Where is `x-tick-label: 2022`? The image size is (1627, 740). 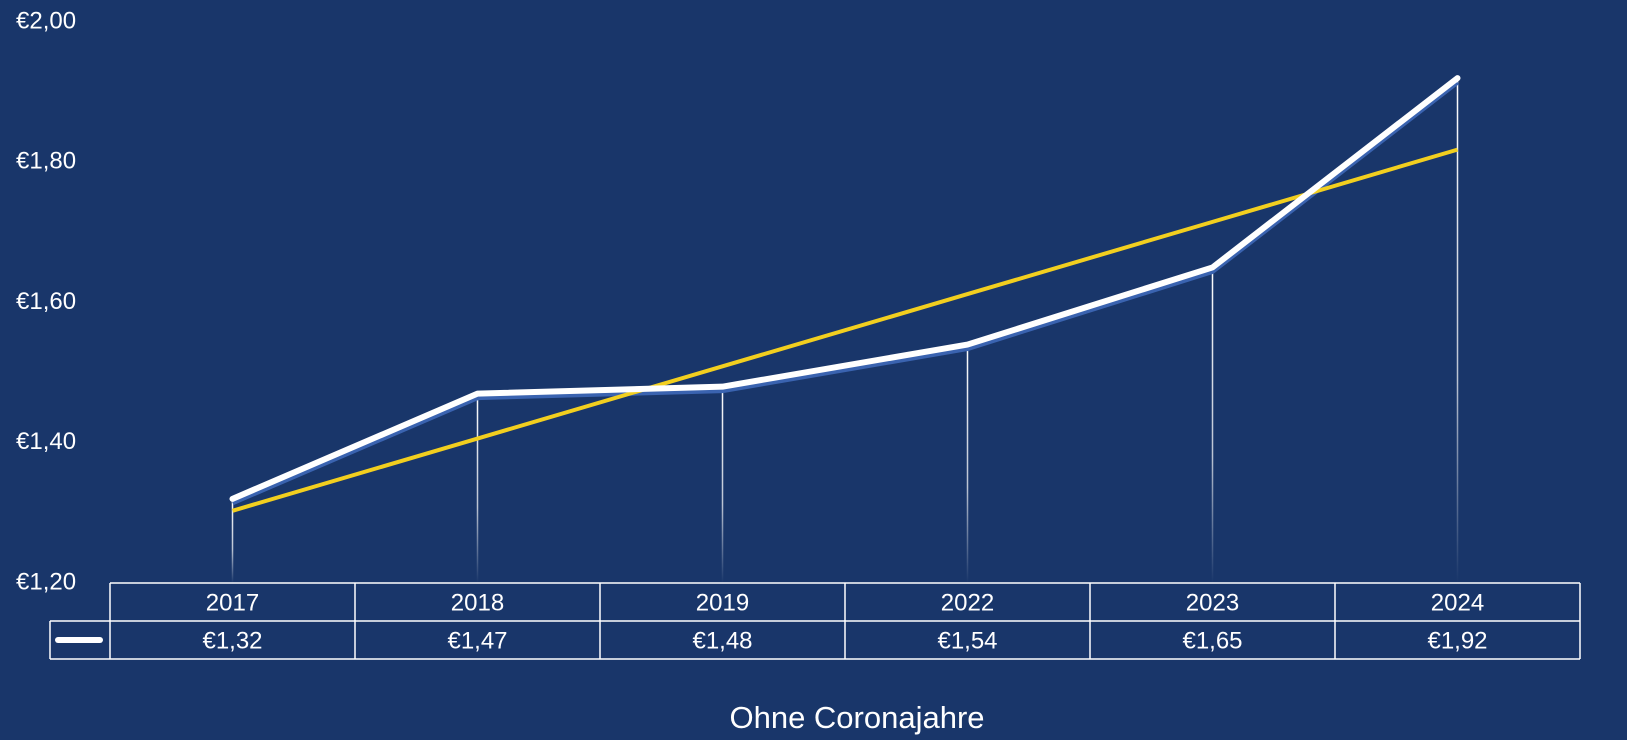
x-tick-label: 2022 is located at coordinates (967, 602).